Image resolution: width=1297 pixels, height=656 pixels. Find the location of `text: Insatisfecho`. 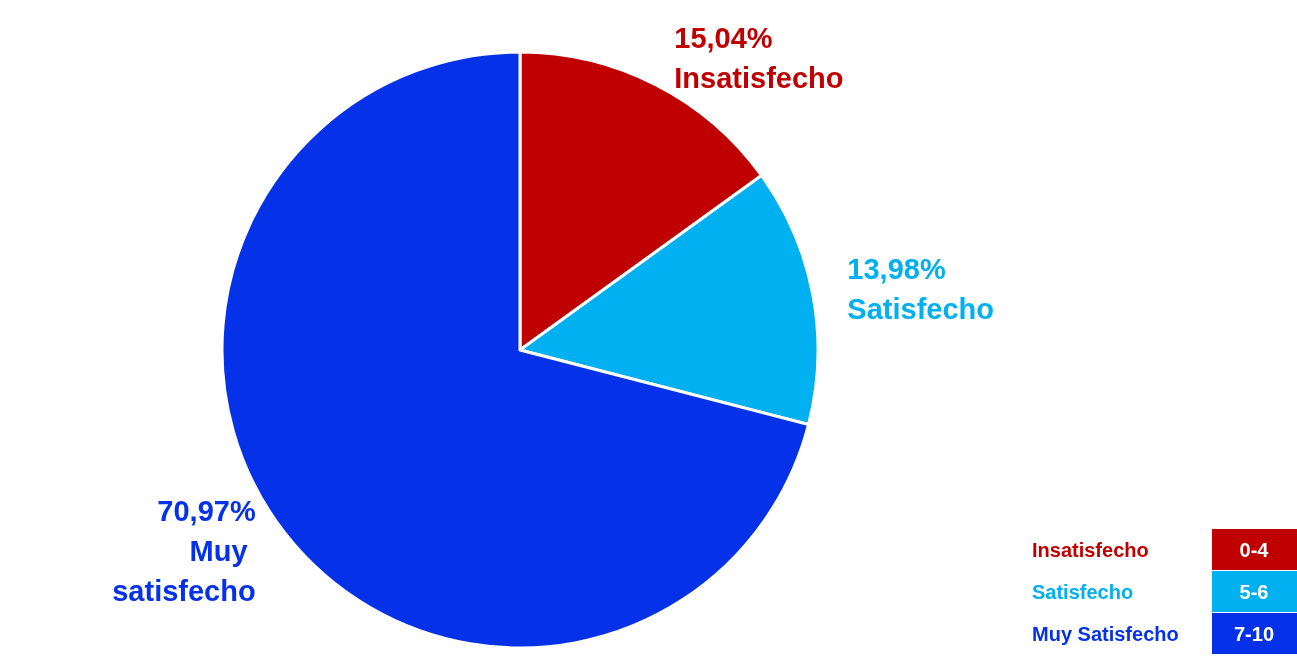

text: Insatisfecho is located at coordinates (1090, 550).